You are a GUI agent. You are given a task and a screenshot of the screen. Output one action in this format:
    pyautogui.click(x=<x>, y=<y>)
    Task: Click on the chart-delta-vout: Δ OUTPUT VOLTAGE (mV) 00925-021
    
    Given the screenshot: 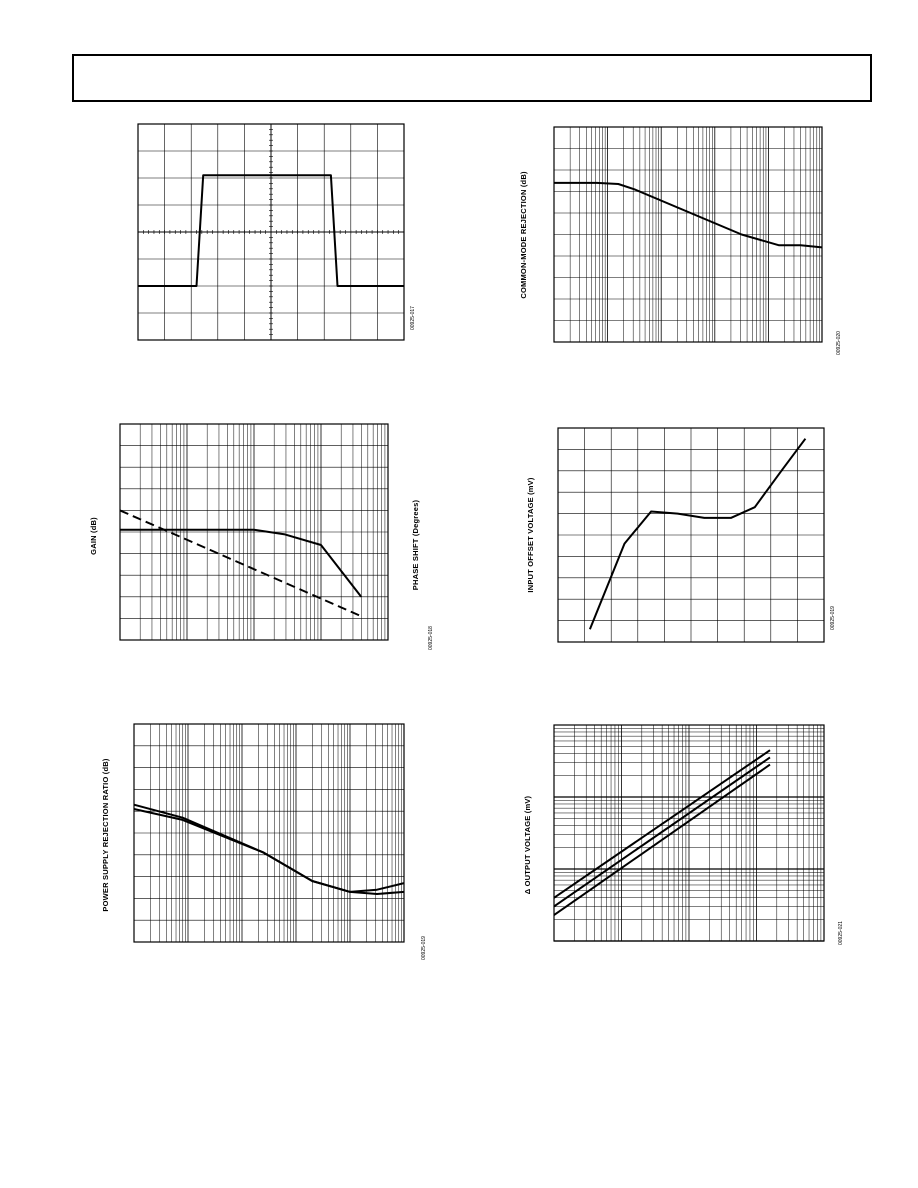 What is the action you would take?
    pyautogui.click(x=683, y=834)
    